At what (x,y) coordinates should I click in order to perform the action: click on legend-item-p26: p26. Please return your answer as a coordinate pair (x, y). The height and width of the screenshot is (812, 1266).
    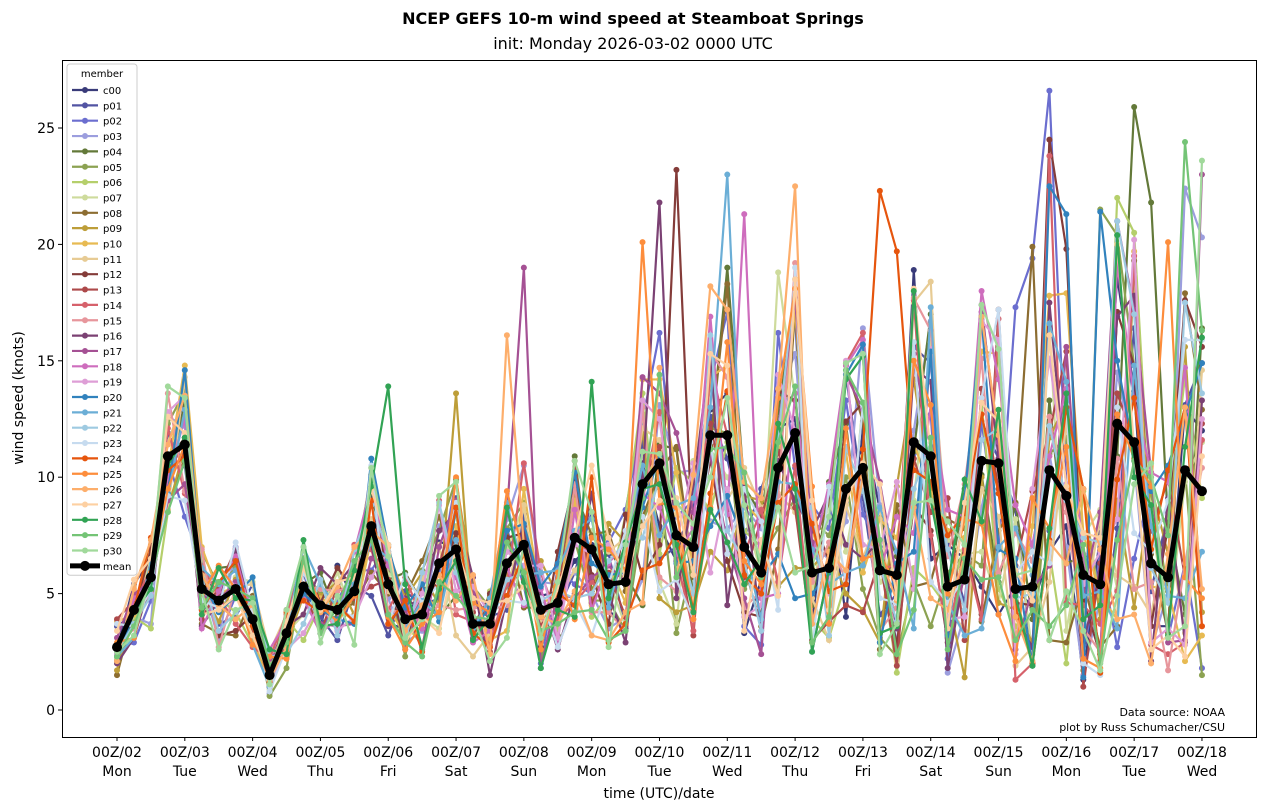
    Looking at the image, I should click on (97, 490).